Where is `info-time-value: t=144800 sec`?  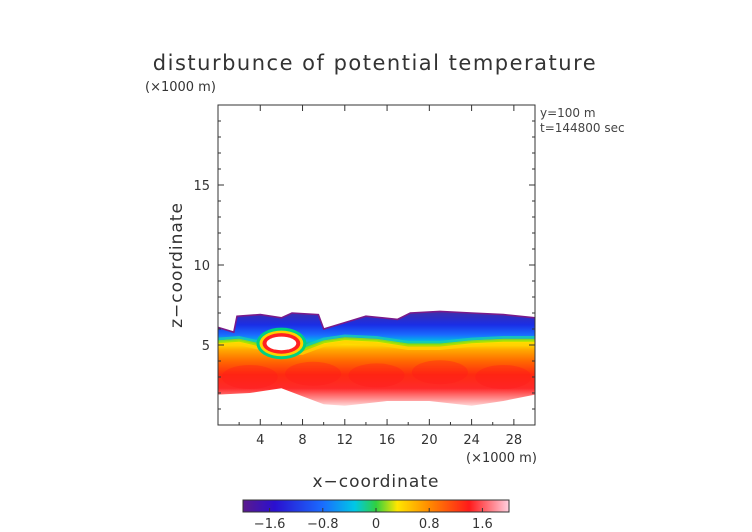 info-time-value: t=144800 sec is located at coordinates (582, 128).